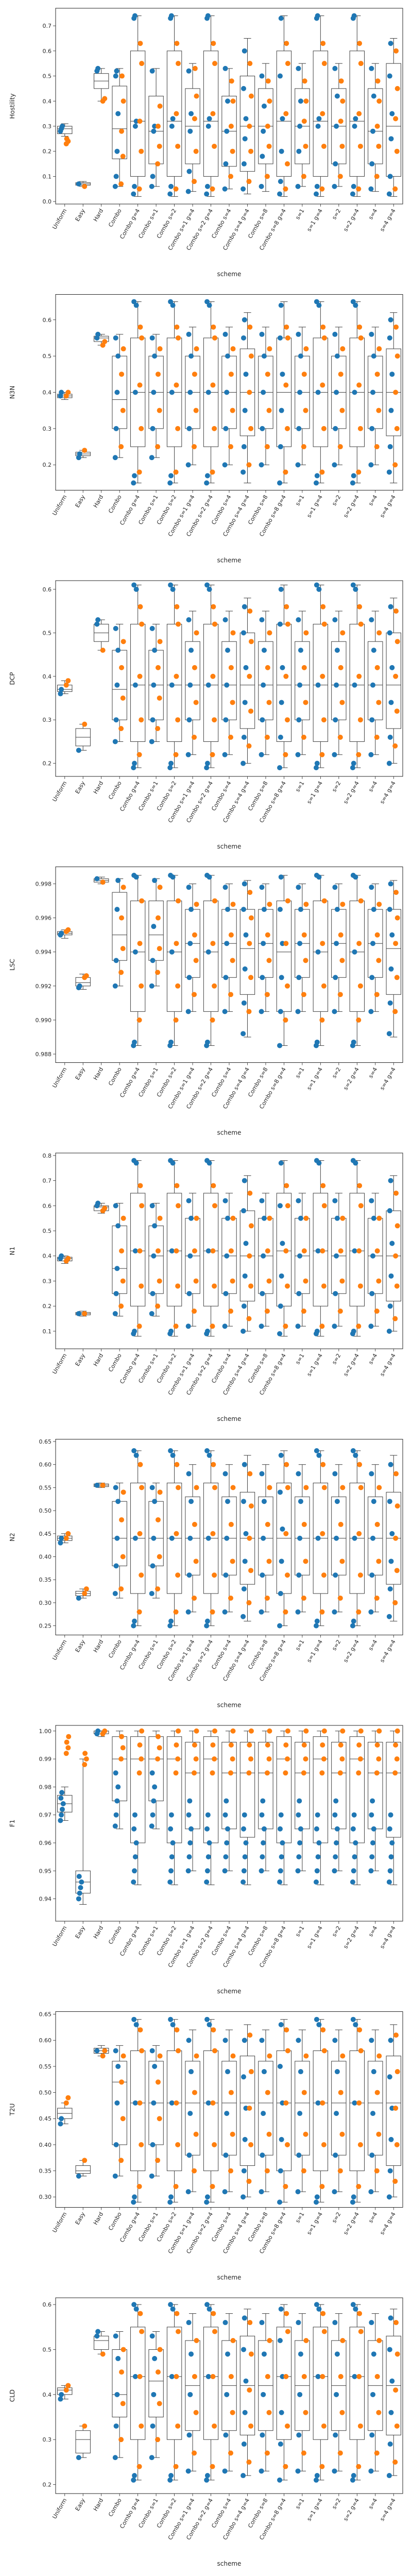 The image size is (412, 2576). What do you see at coordinates (120, 2103) in the screenshot?
I see `box` at bounding box center [120, 2103].